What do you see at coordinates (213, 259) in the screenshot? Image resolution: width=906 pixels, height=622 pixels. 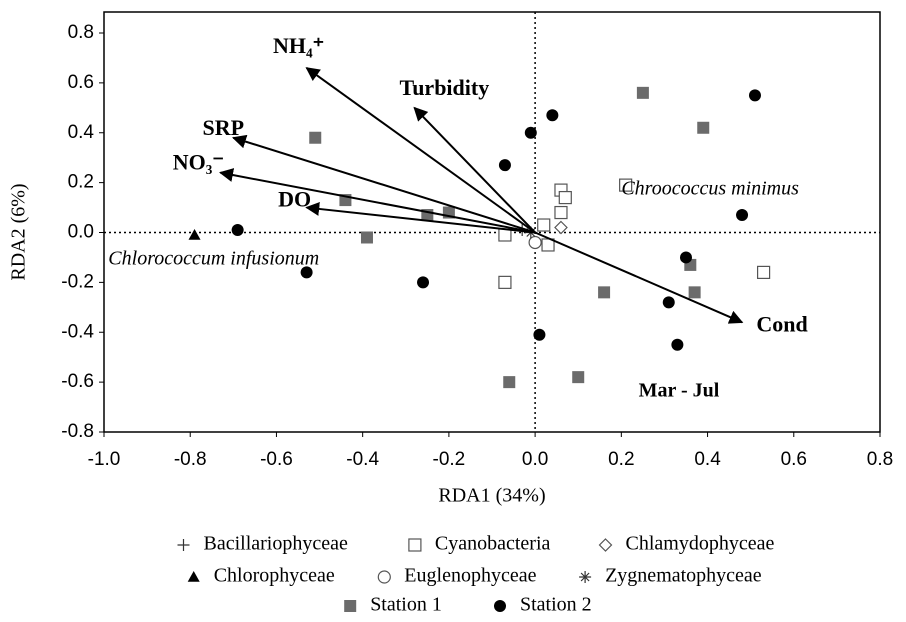 I see `annotation: Chlorococcum infusionum` at bounding box center [213, 259].